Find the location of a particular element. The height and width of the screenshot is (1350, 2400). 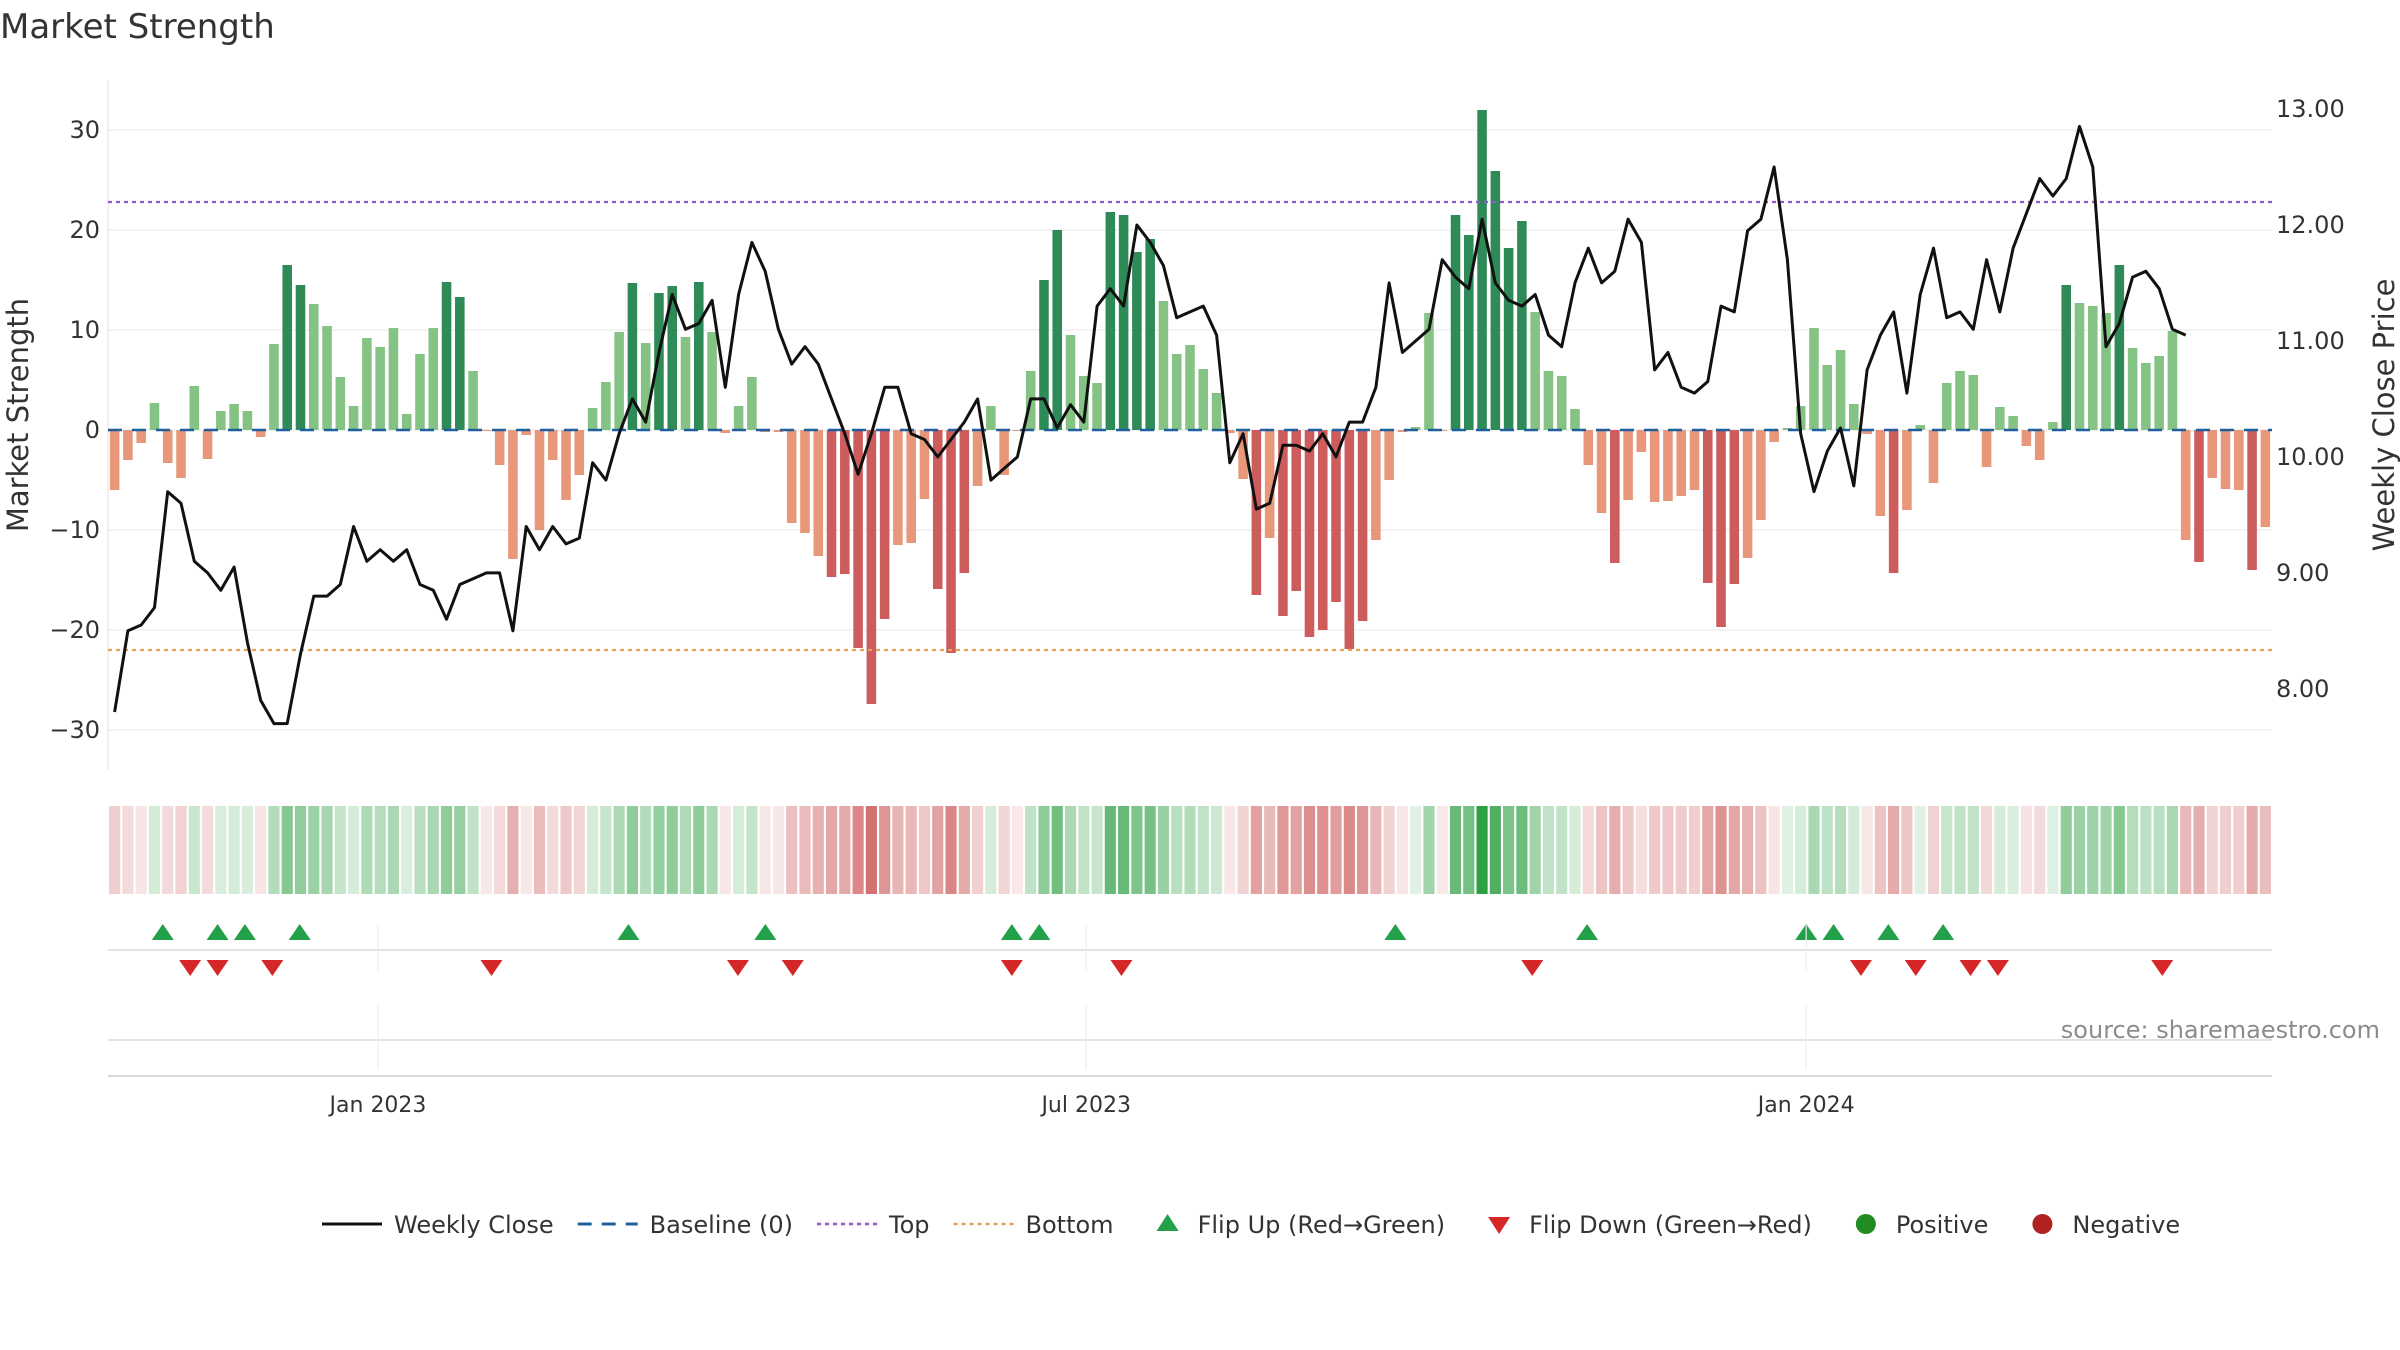

x-tick-label: Jul 2023 is located at coordinates (1085, 1105).